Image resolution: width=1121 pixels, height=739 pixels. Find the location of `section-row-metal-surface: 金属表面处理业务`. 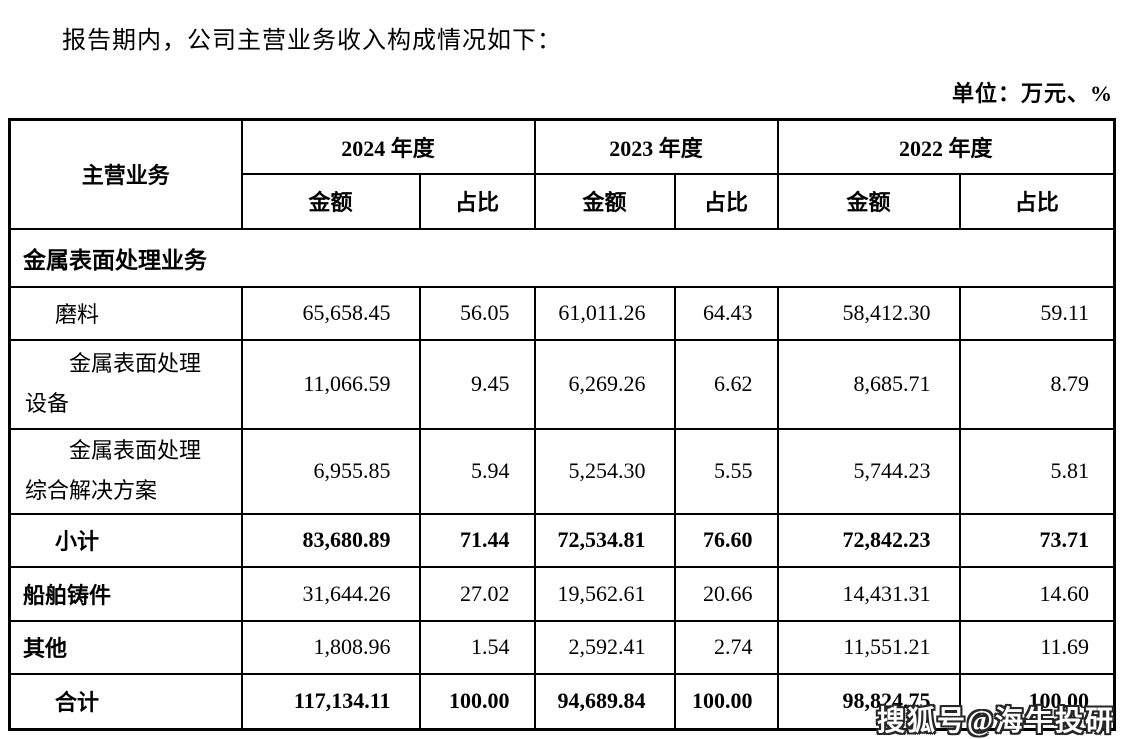

section-row-metal-surface: 金属表面处理业务 is located at coordinates (562, 257).